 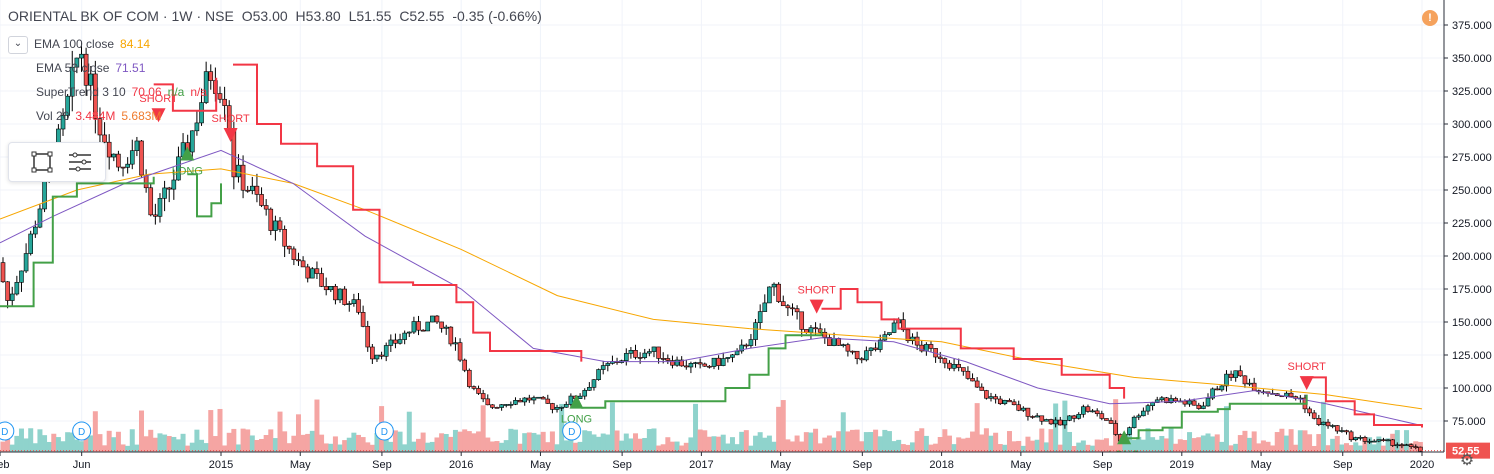 What do you see at coordinates (110, 44) in the screenshot?
I see `legend-ema100: ⌄ EMA 100 close 84.14` at bounding box center [110, 44].